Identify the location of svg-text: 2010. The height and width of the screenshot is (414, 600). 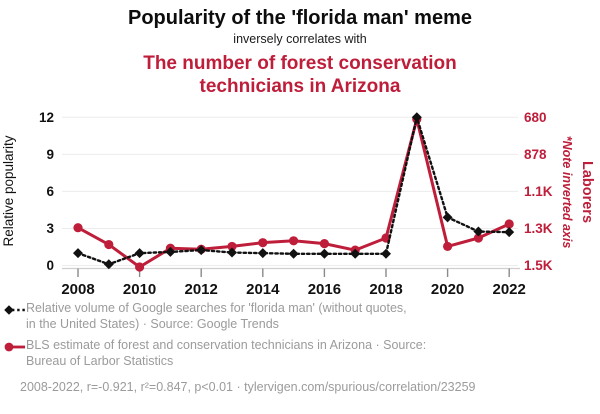
(139, 289).